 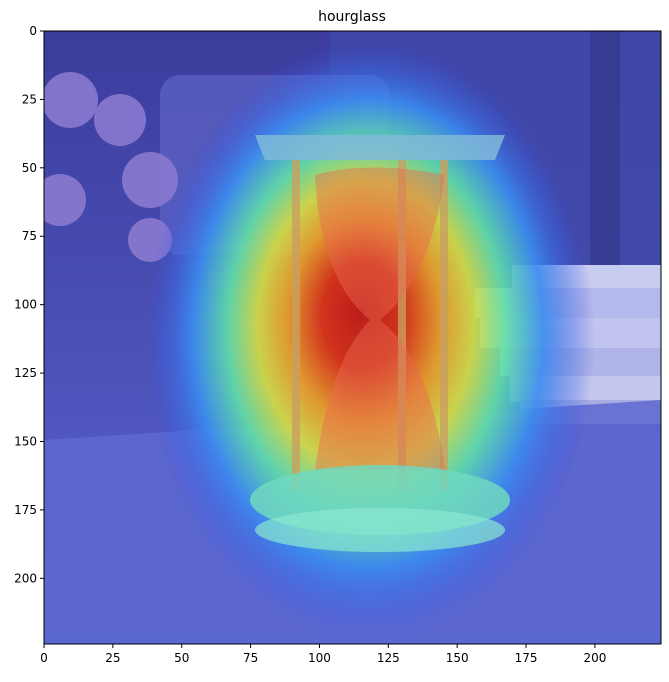 What do you see at coordinates (250, 658) in the screenshot?
I see `x-tick-label: 75` at bounding box center [250, 658].